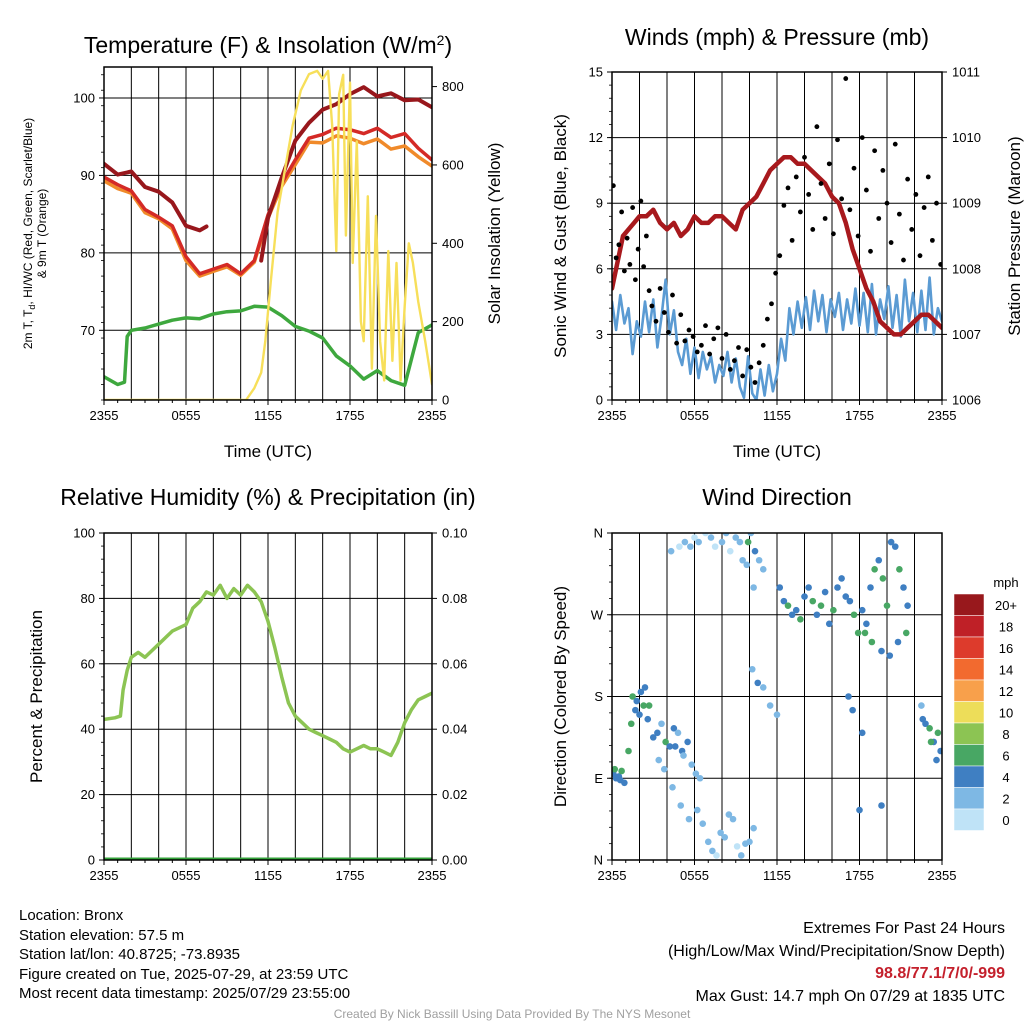 The width and height of the screenshot is (1024, 1024). I want to click on legend-label: 18, so click(1006, 626).